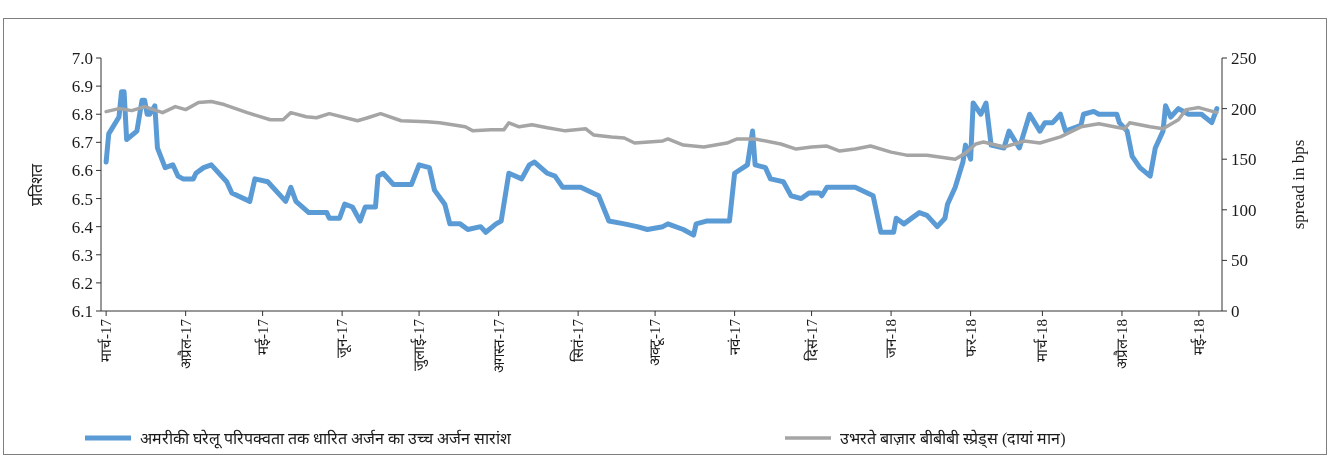 The image size is (1330, 459). What do you see at coordinates (420, 344) in the screenshot?
I see `x-tick-label: जुलाई-17` at bounding box center [420, 344].